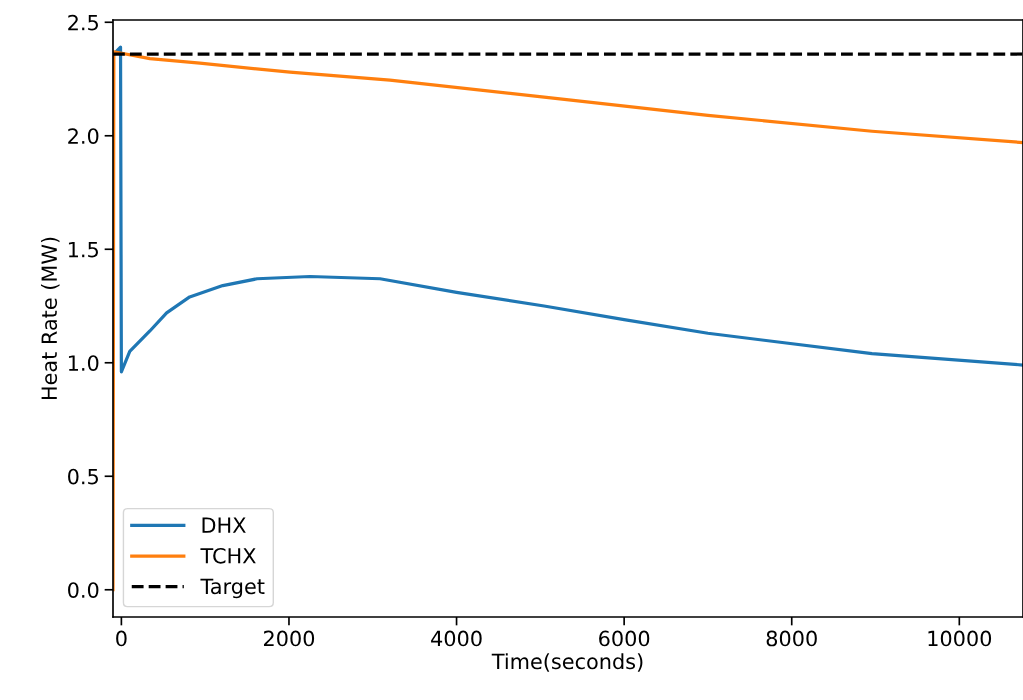  Describe the element at coordinates (232, 588) in the screenshot. I see `legend-label: Target` at that location.